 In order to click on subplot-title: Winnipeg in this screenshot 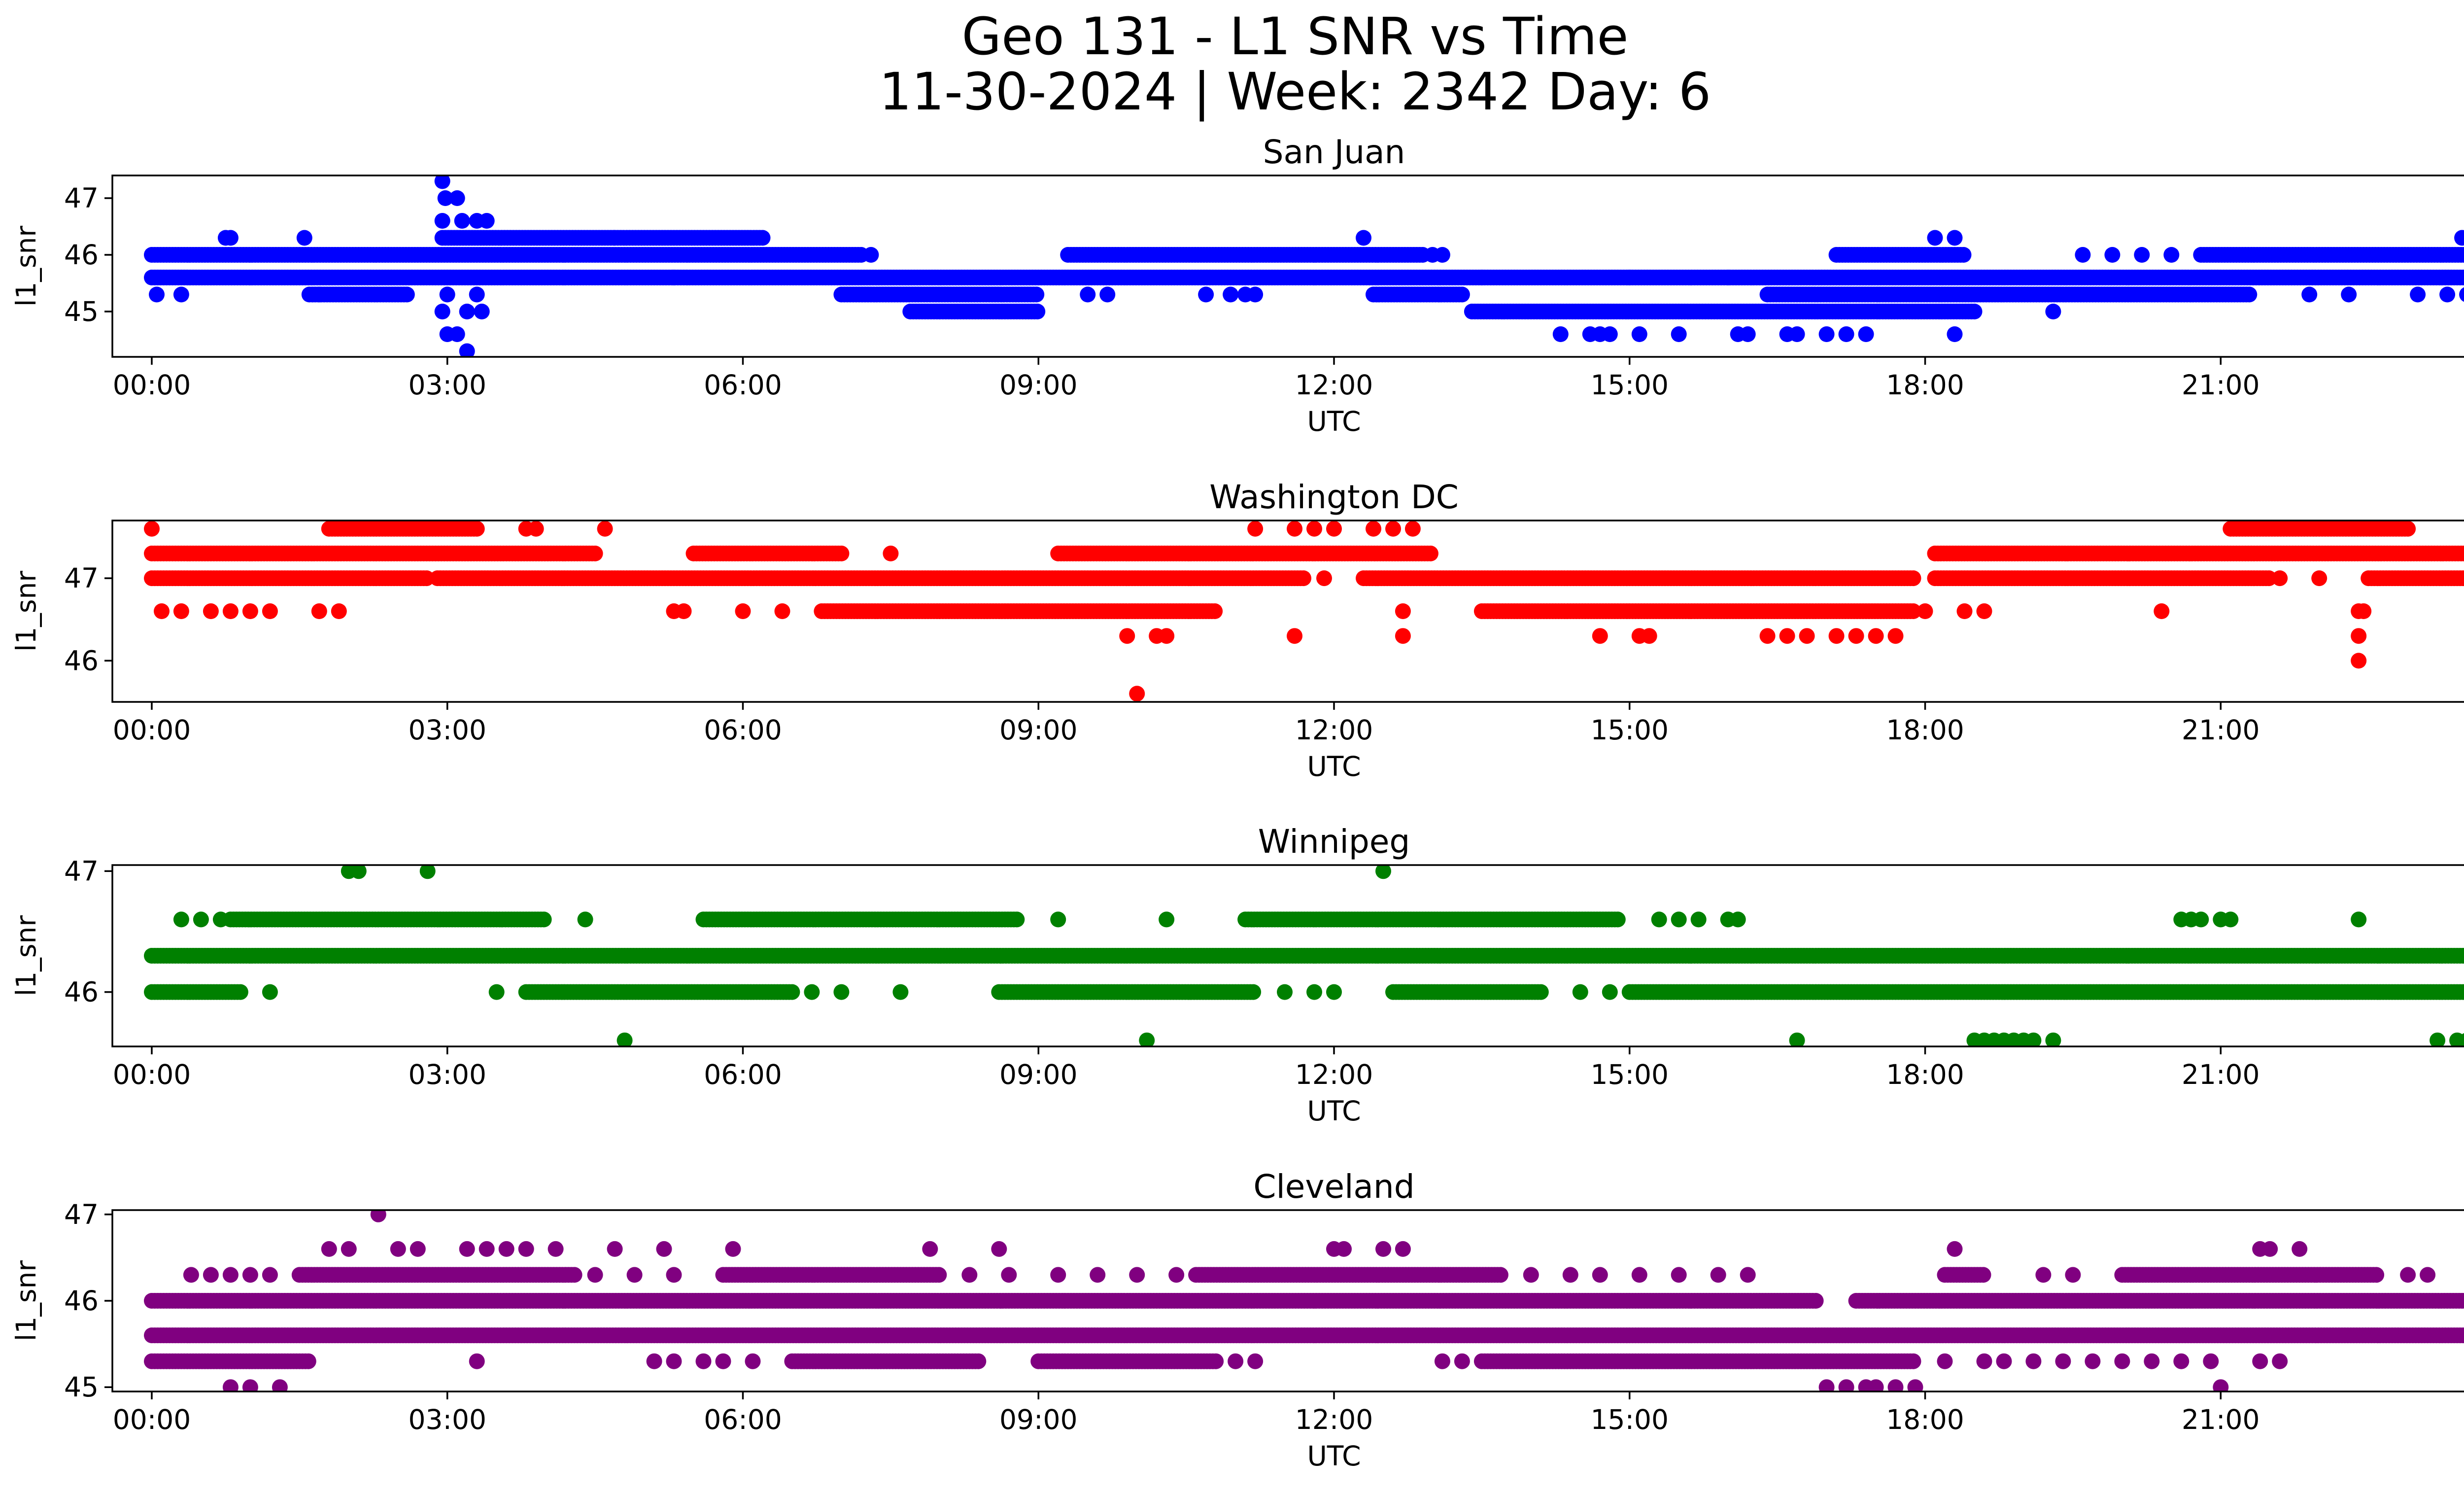, I will do `click(1334, 842)`.